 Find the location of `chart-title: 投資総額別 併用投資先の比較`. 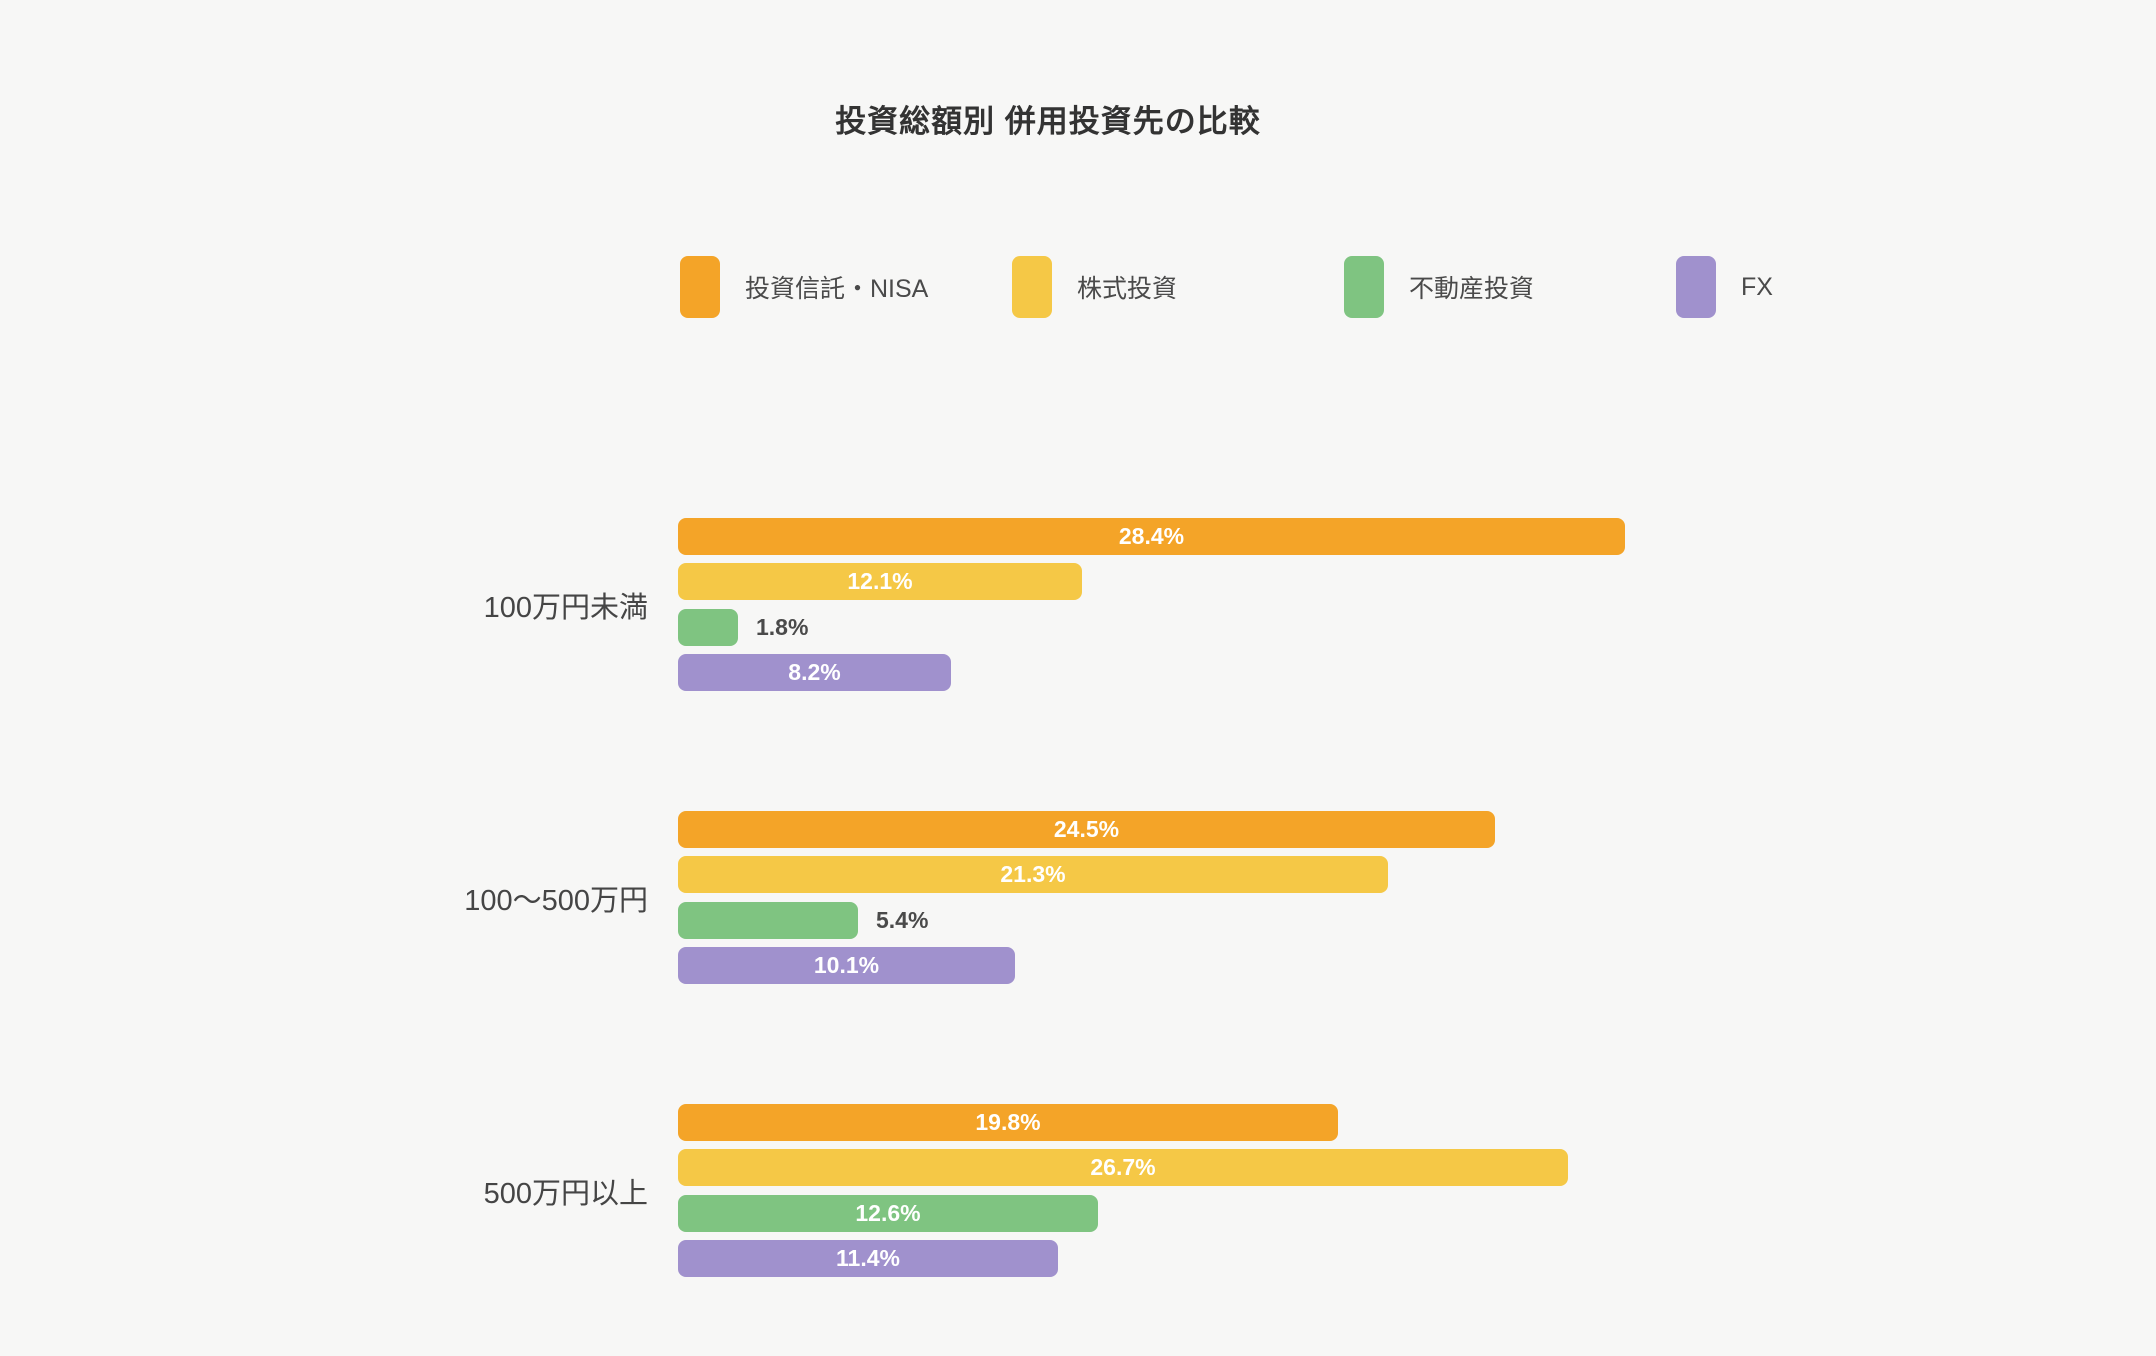

chart-title: 投資総額別 併用投資先の比較 is located at coordinates (1048, 121).